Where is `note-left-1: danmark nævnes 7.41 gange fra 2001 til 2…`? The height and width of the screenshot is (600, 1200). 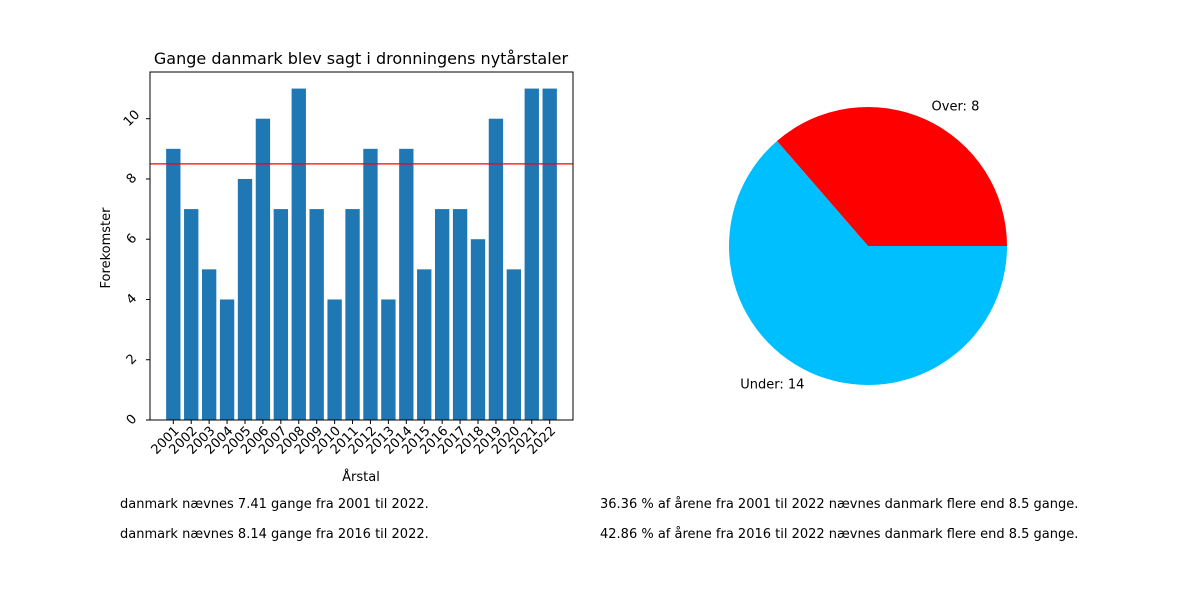
note-left-1: danmark nævnes 7.41 gange fra 2001 til 2… is located at coordinates (274, 504).